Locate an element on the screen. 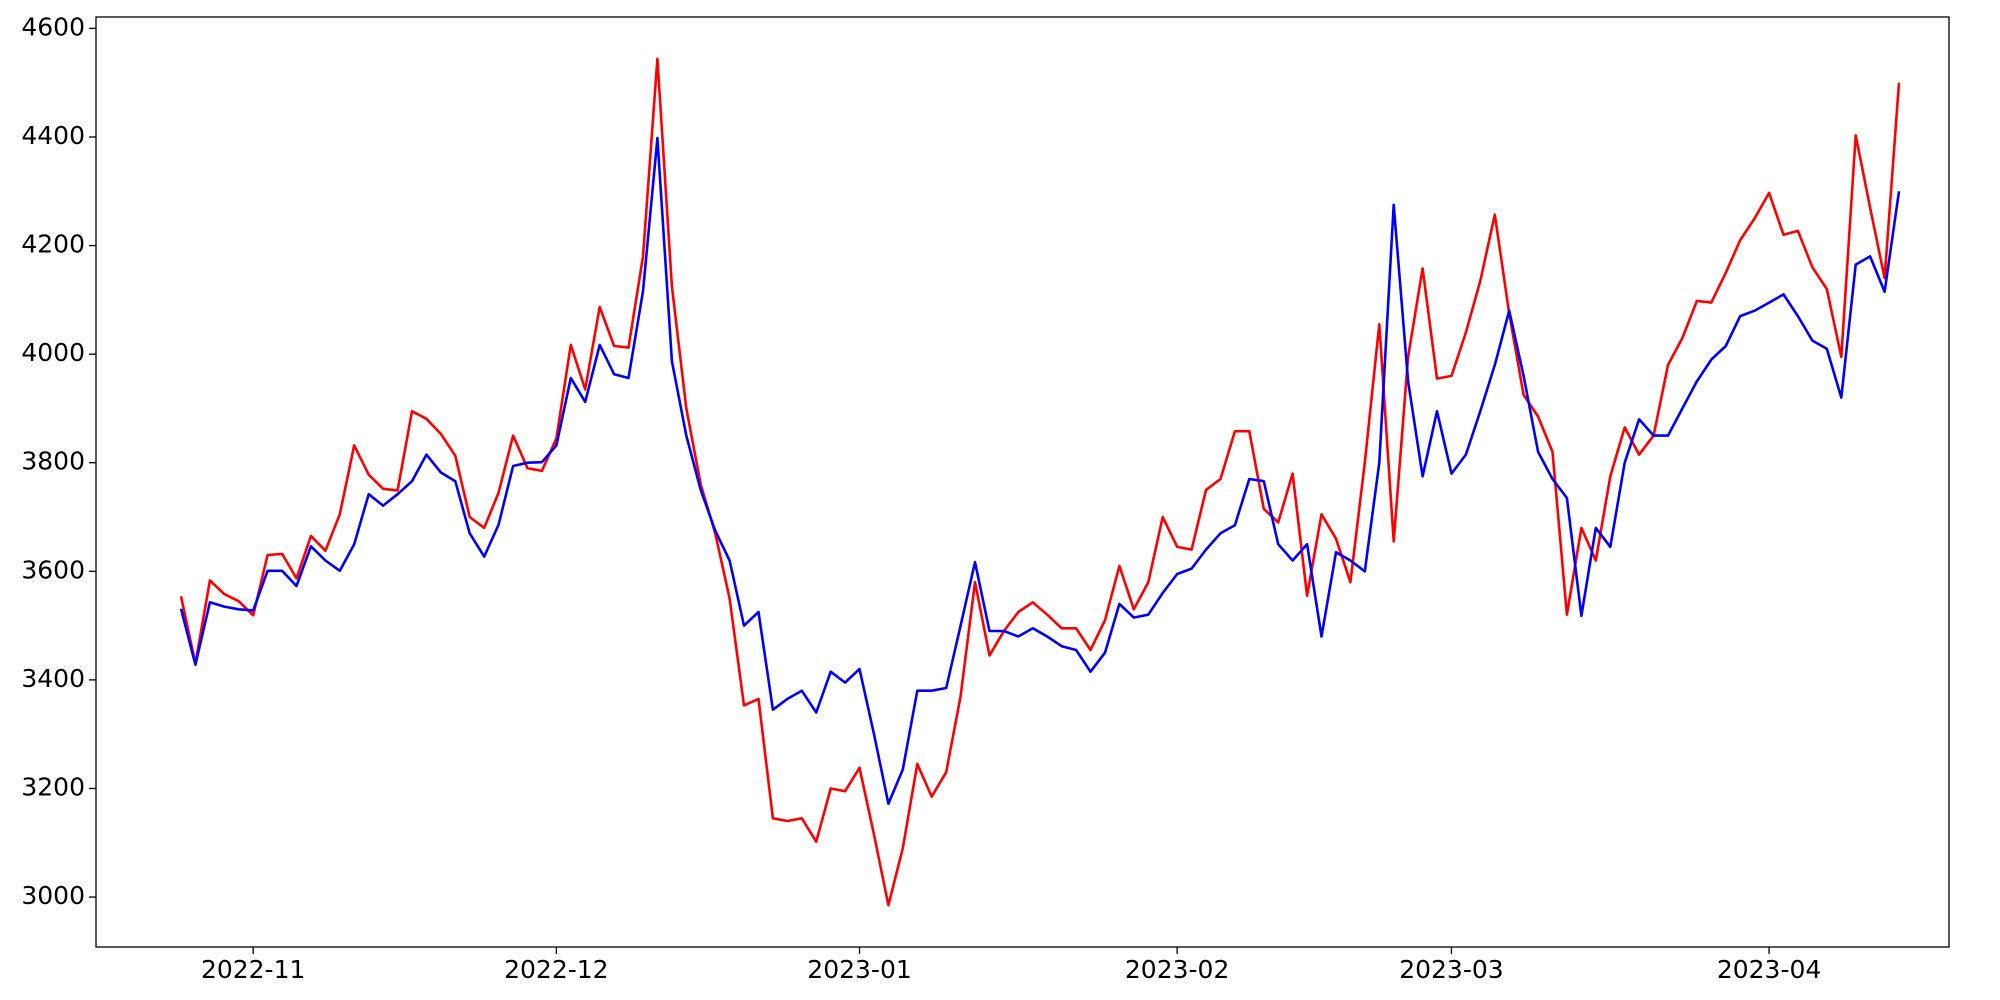  x-tick-label: 2023-01 is located at coordinates (859, 969).